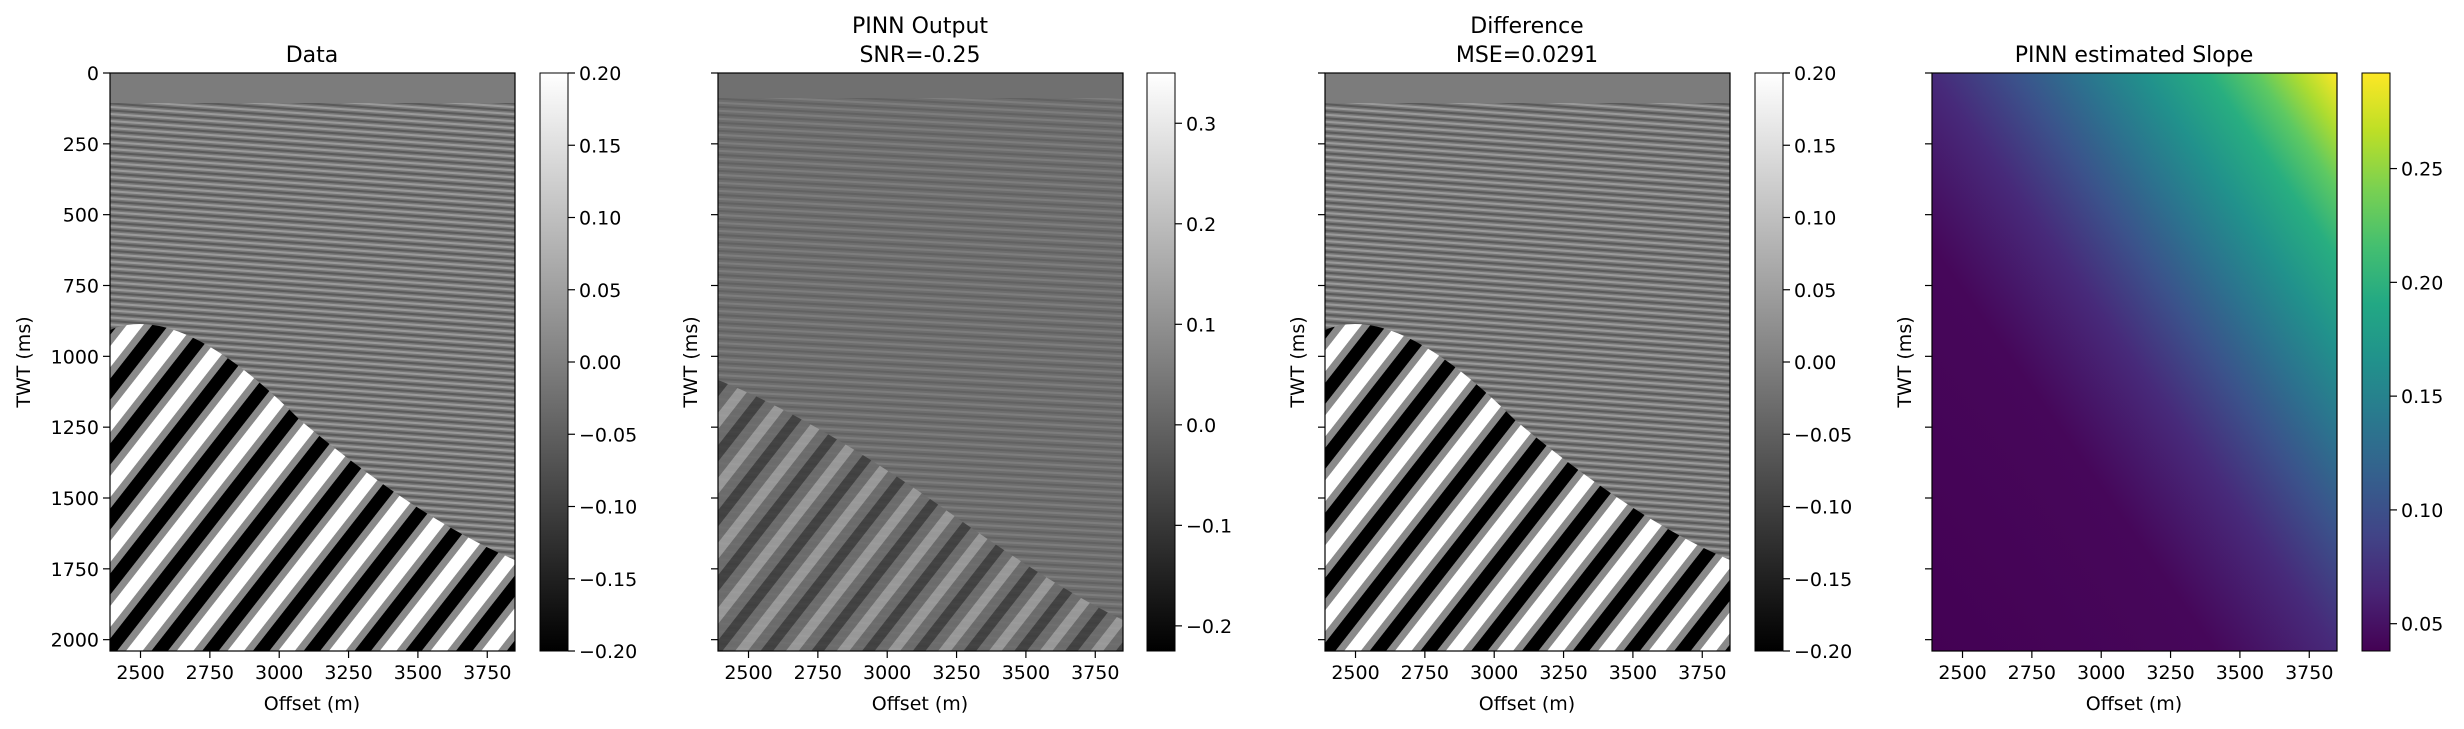  I want to click on y-tick-label: 250, so click(81, 145).